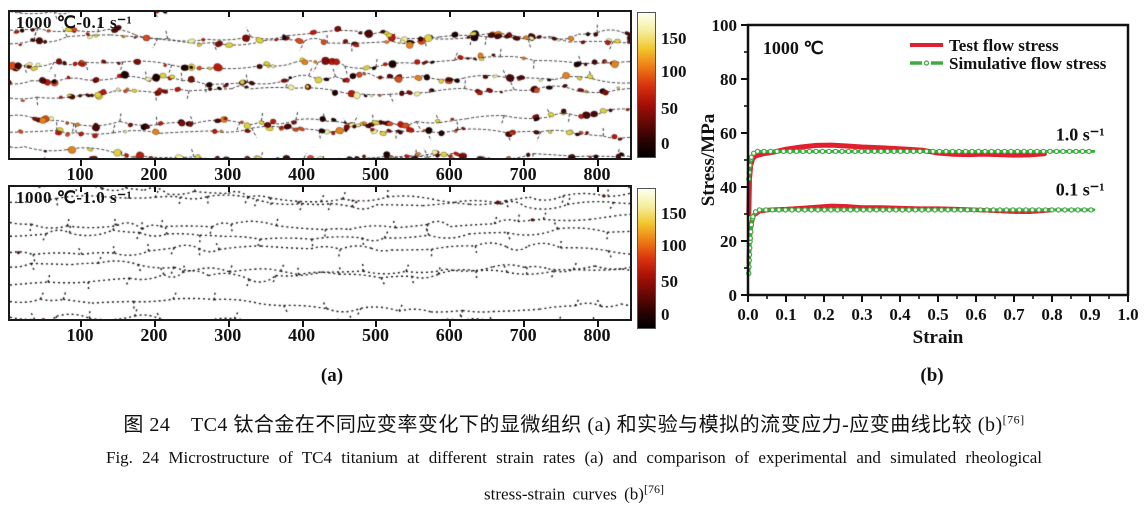 The image size is (1148, 520). Describe the element at coordinates (1051, 314) in the screenshot. I see `x-tick-label: 0.8` at that location.